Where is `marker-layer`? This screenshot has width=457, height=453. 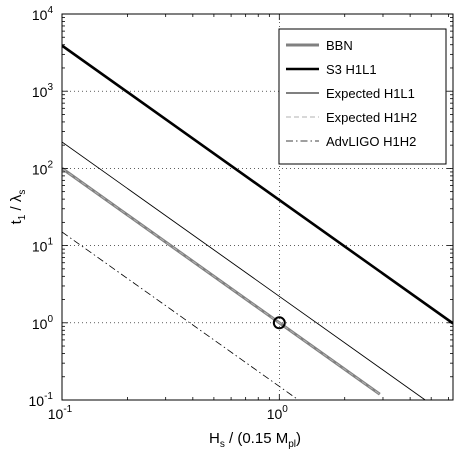 marker-layer is located at coordinates (279, 323).